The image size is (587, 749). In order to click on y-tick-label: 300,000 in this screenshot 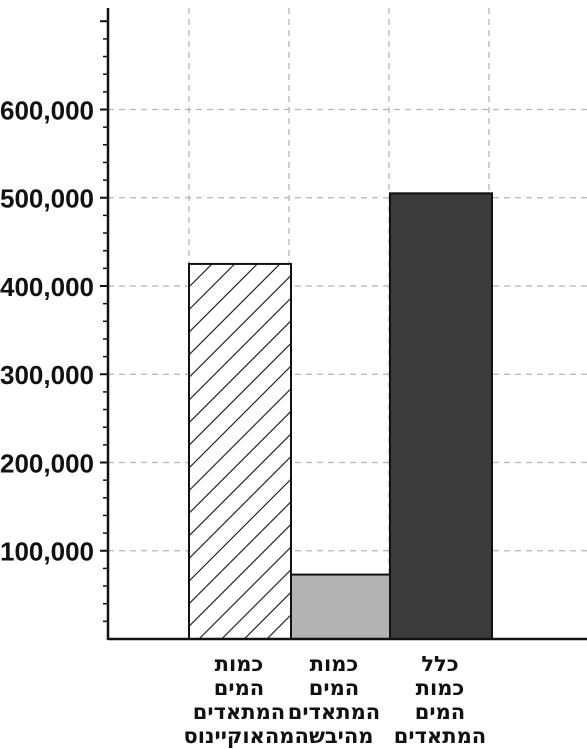, I will do `click(47, 375)`.